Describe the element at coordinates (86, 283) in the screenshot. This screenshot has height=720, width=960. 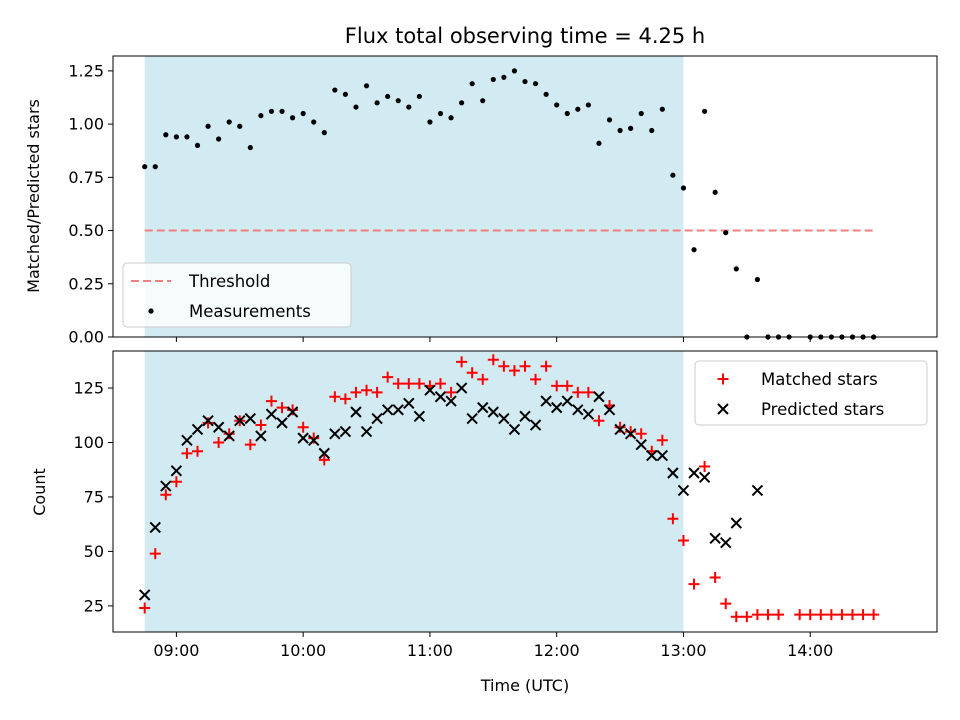
I see `y-tick-label: 0.25` at that location.